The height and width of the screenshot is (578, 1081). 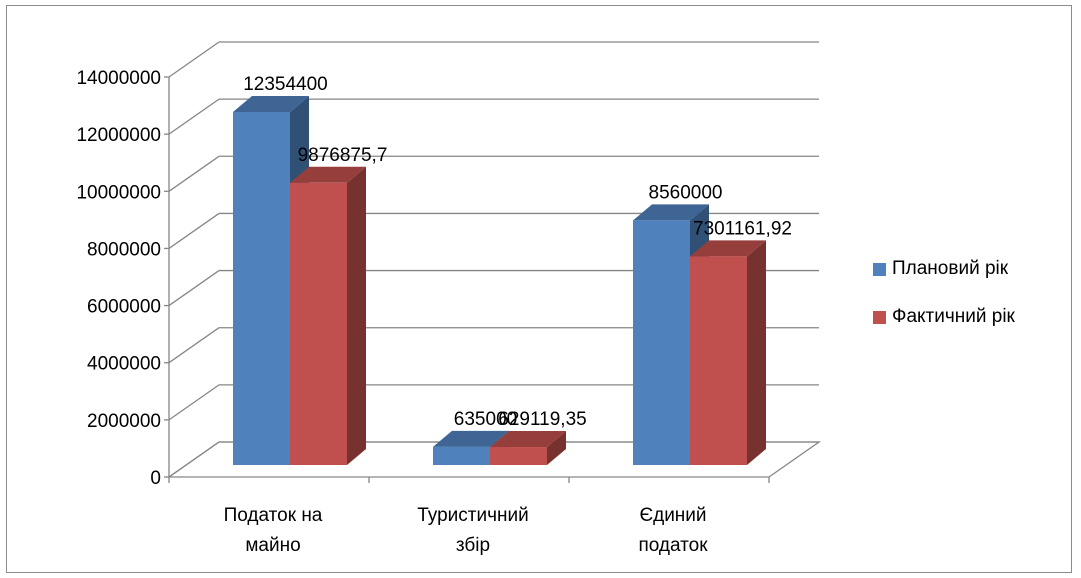 I want to click on y-tick-label: 6000000, so click(x=124, y=307).